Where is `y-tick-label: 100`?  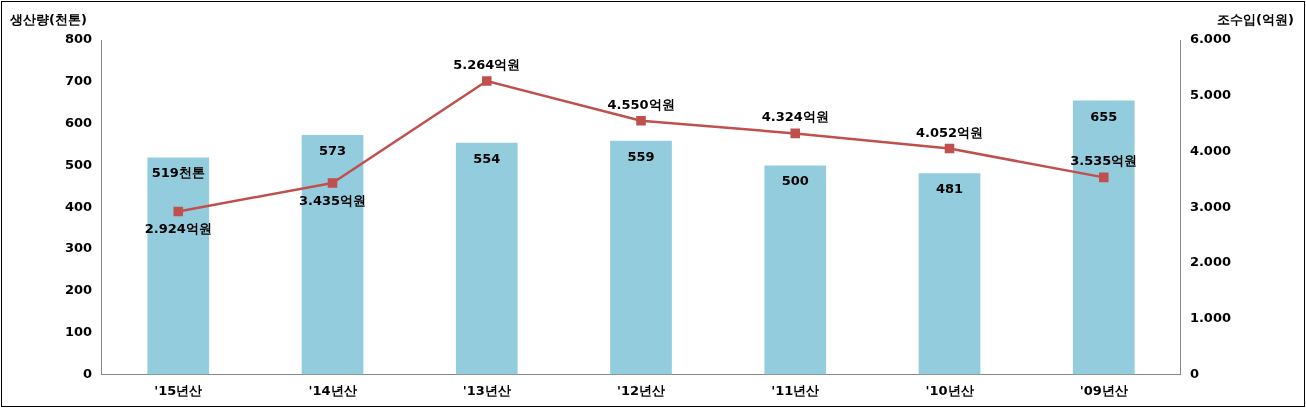 y-tick-label: 100 is located at coordinates (79, 331).